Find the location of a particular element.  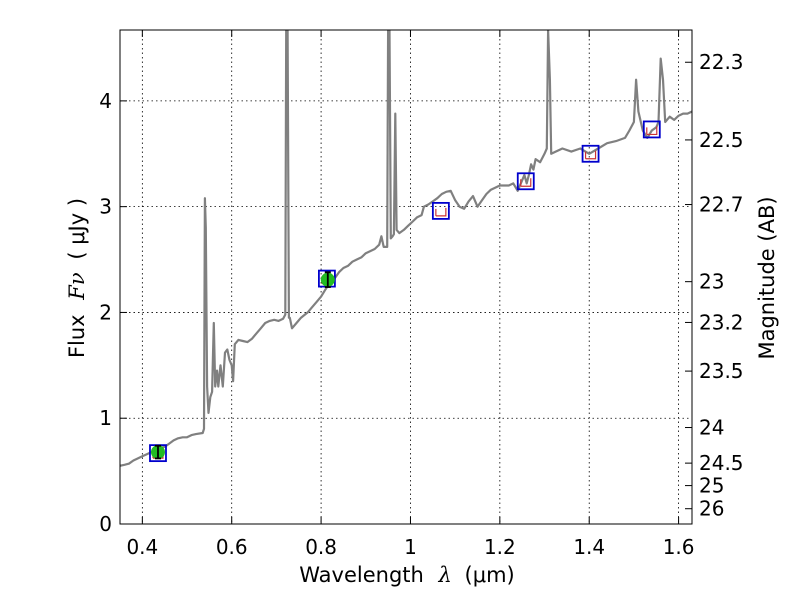

mag-tick-label: 22.7 is located at coordinates (721, 205).